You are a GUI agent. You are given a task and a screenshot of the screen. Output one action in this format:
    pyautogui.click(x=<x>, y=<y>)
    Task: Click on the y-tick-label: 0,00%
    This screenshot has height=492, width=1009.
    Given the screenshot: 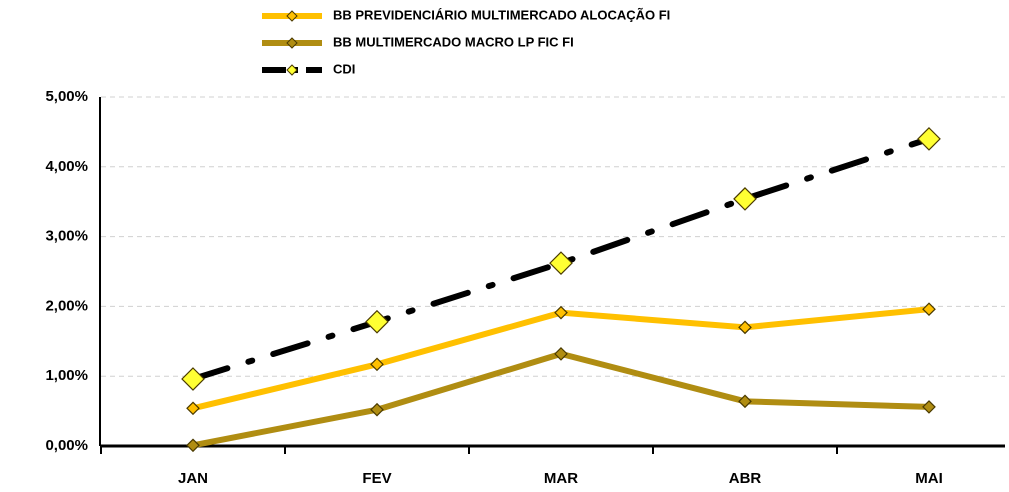 What is the action you would take?
    pyautogui.click(x=66, y=445)
    